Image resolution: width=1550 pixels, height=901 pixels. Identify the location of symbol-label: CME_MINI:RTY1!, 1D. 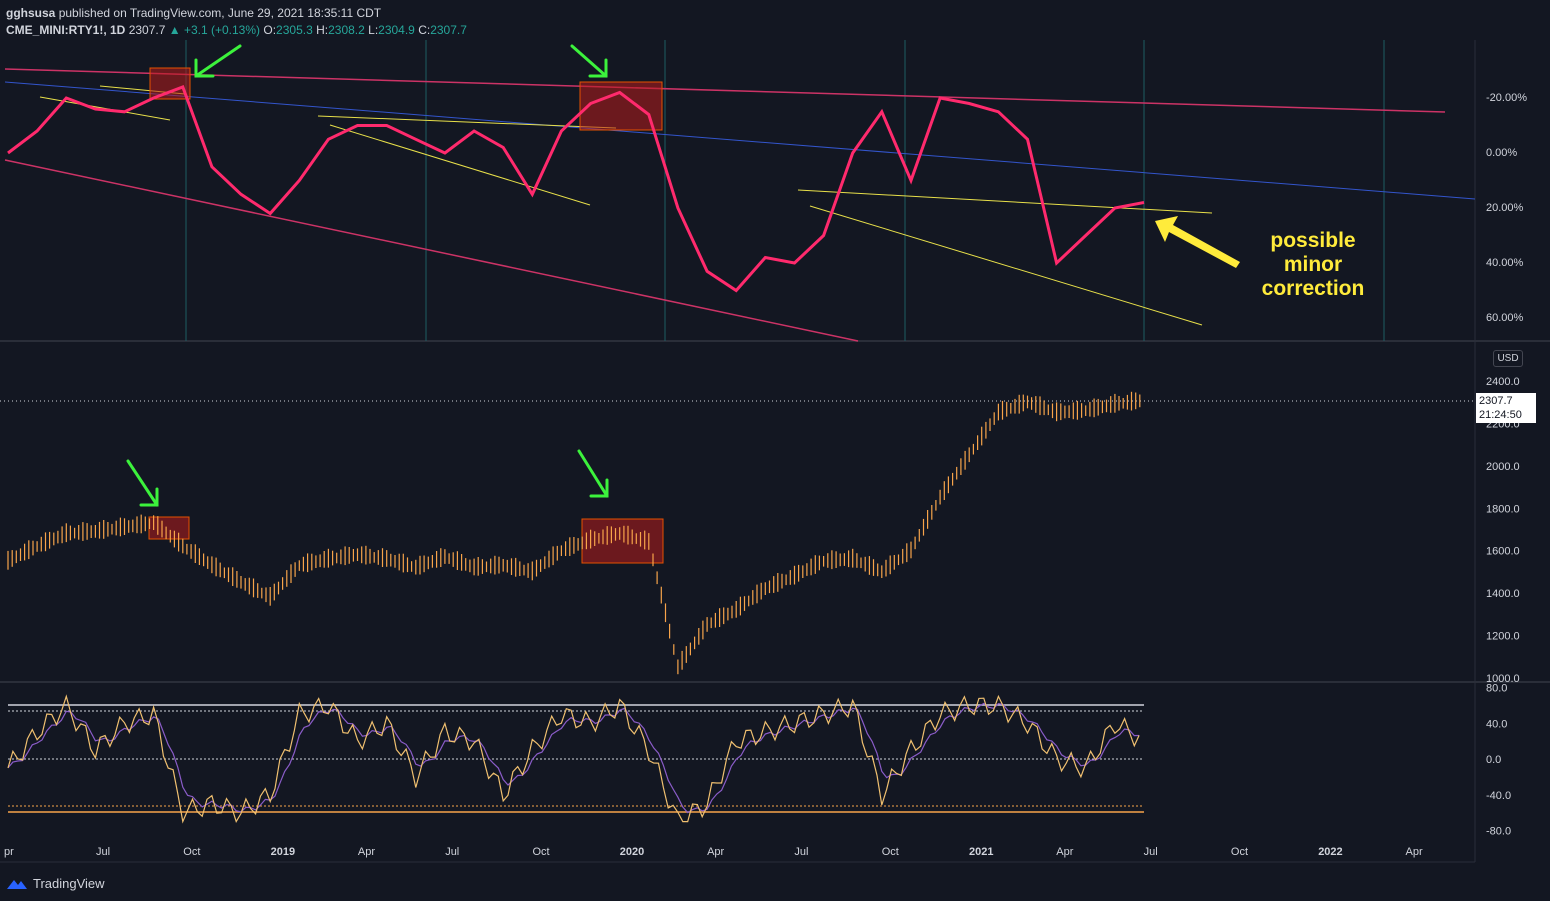
(66, 30).